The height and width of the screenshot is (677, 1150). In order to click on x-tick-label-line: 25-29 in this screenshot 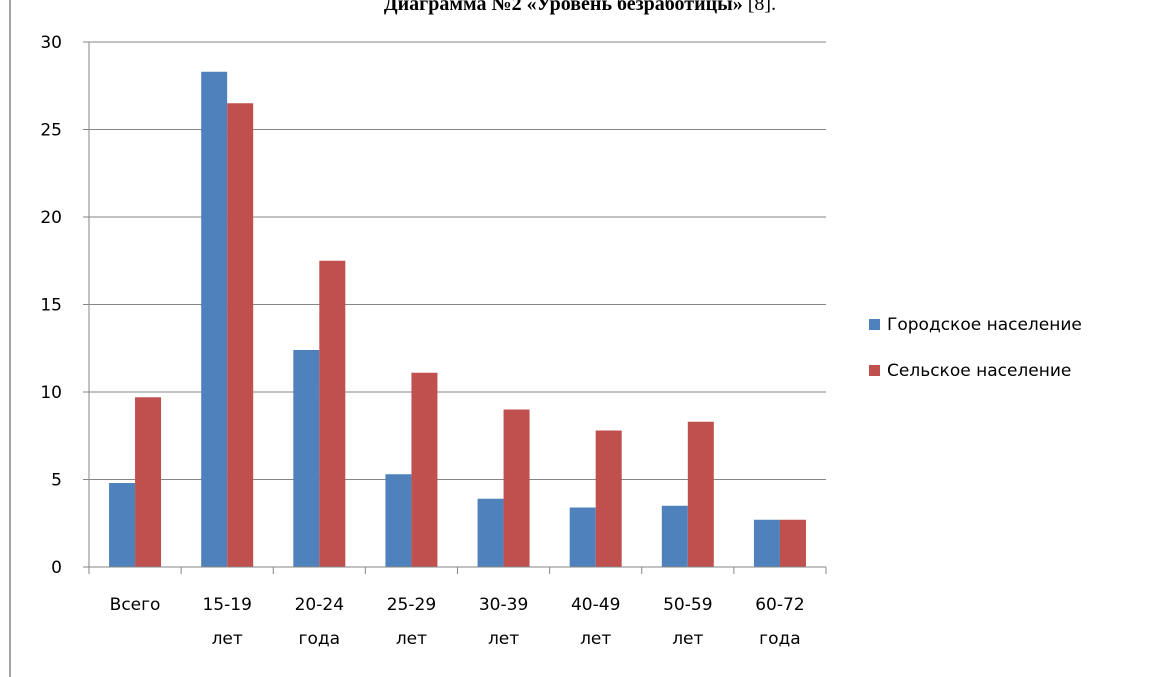, I will do `click(411, 605)`.